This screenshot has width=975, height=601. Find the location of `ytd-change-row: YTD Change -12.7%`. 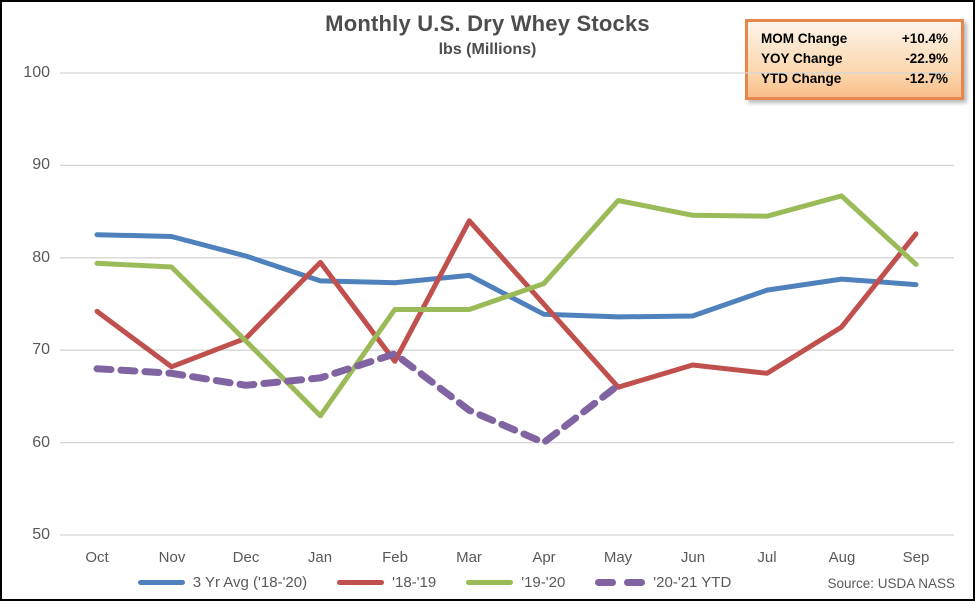

ytd-change-row: YTD Change -12.7% is located at coordinates (854, 79).